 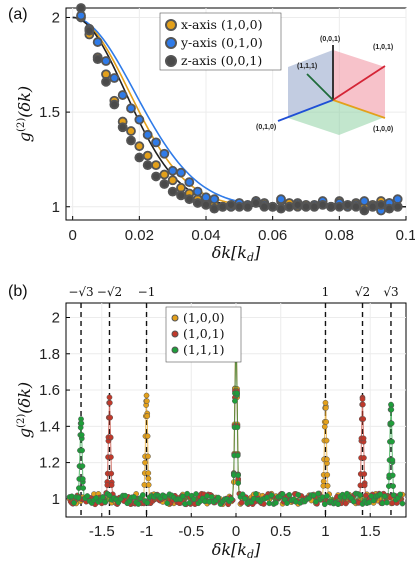 I want to click on inset-label-111: (1,1,1), so click(x=307, y=66).